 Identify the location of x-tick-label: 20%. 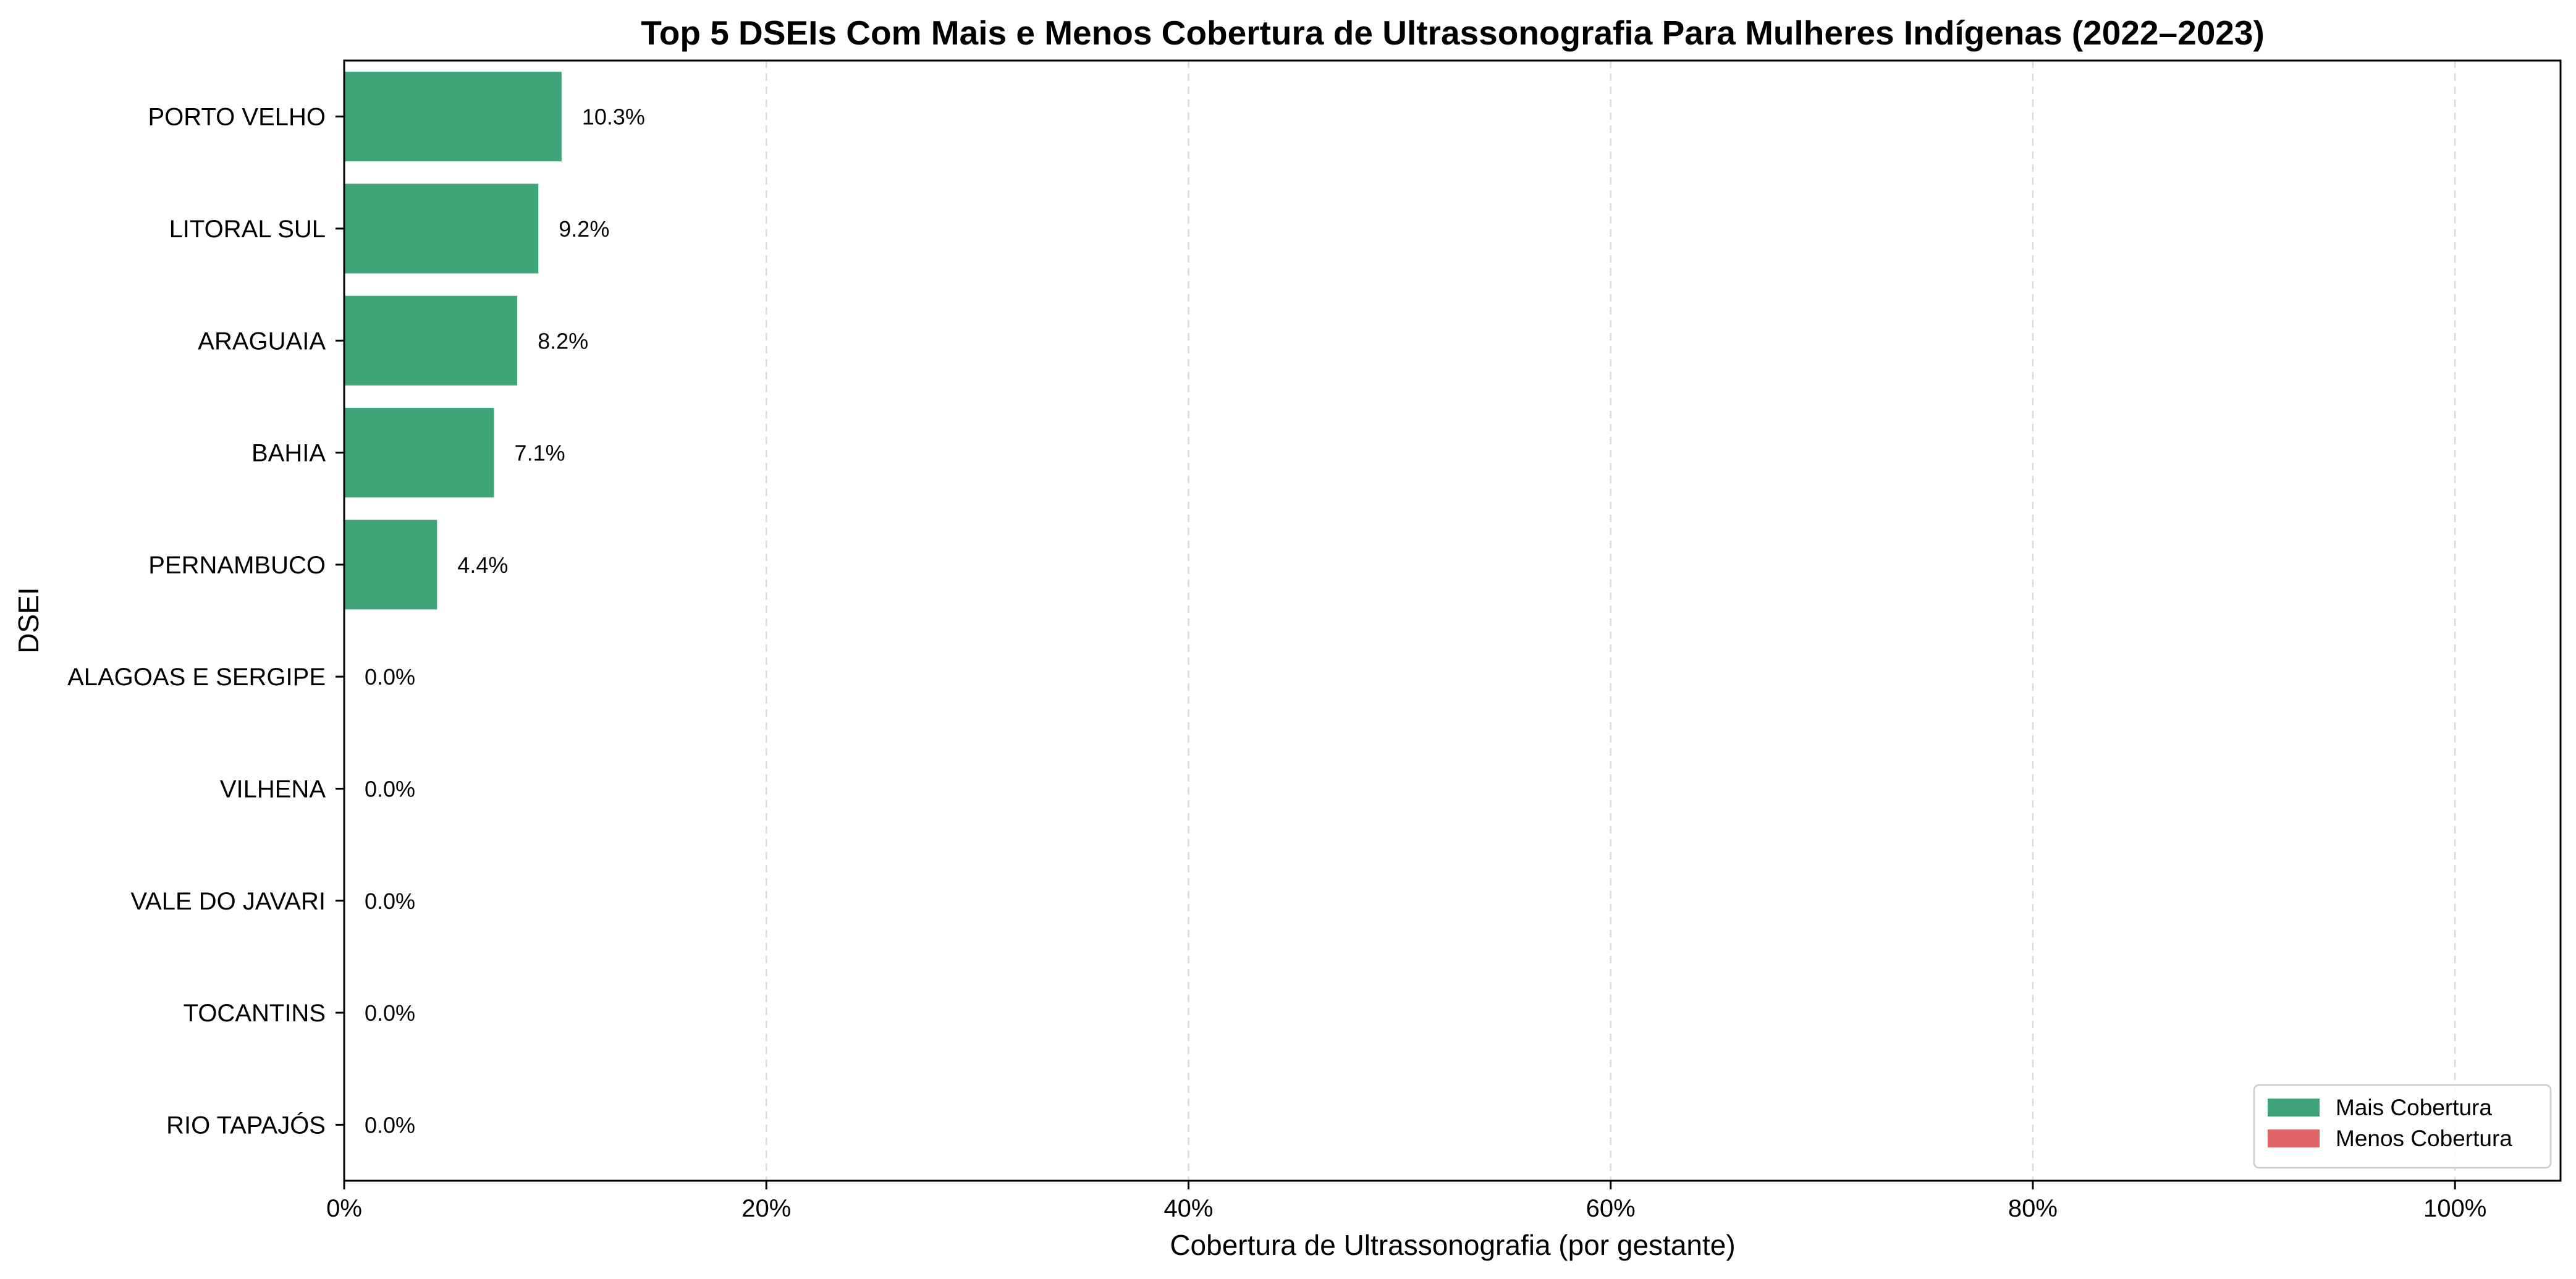
(766, 1208).